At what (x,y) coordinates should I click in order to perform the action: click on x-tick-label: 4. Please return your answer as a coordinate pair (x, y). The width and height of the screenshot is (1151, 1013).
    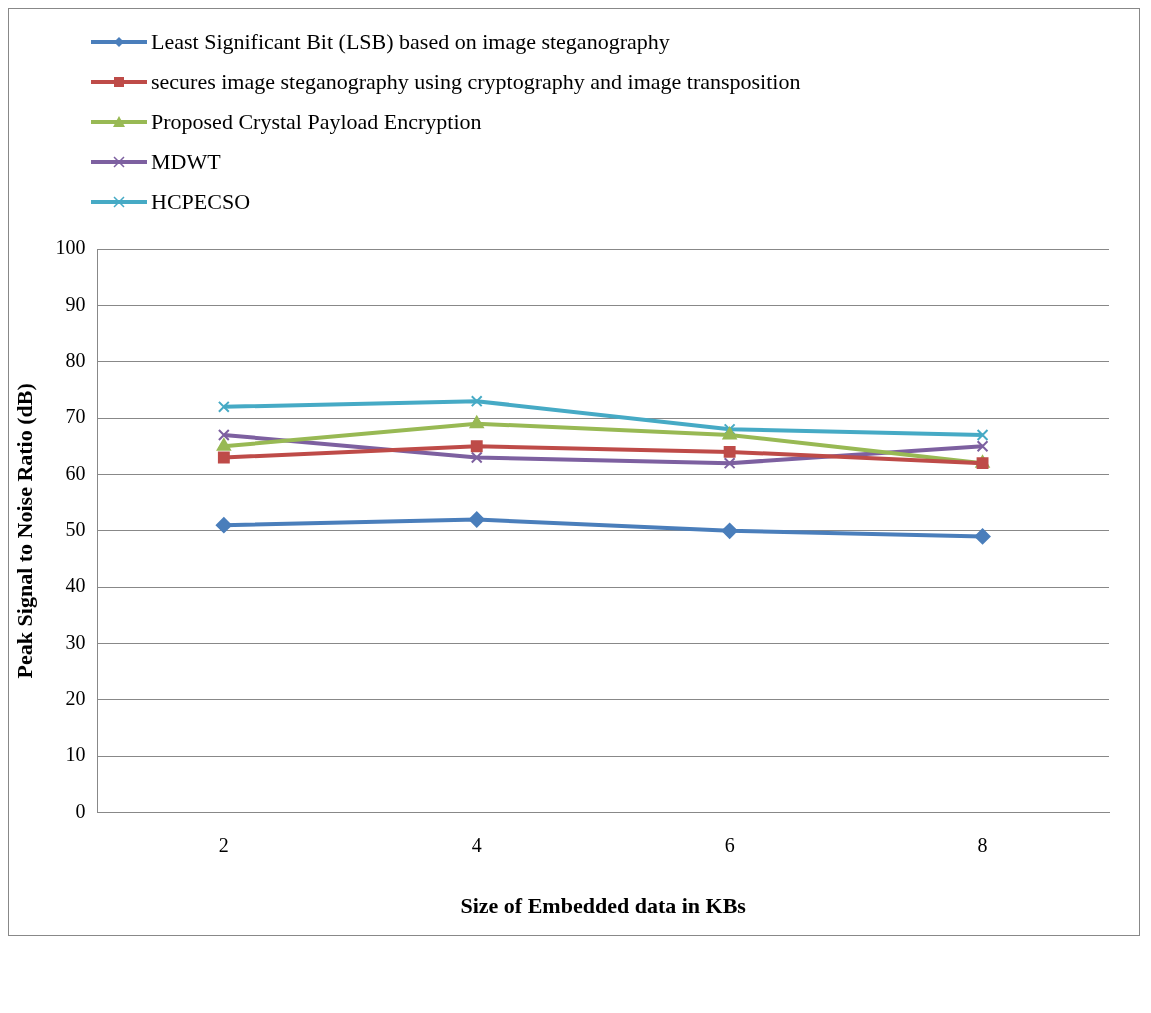
    Looking at the image, I should click on (476, 844).